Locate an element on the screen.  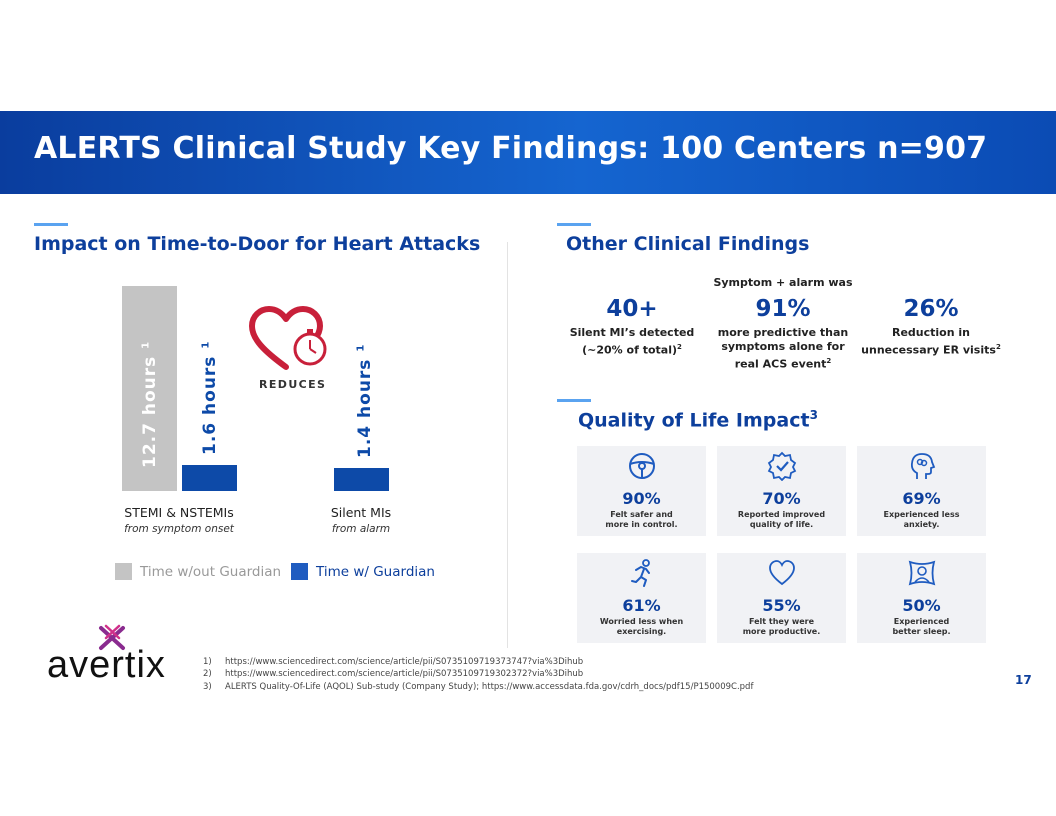
column-divider is located at coordinates (507, 445).